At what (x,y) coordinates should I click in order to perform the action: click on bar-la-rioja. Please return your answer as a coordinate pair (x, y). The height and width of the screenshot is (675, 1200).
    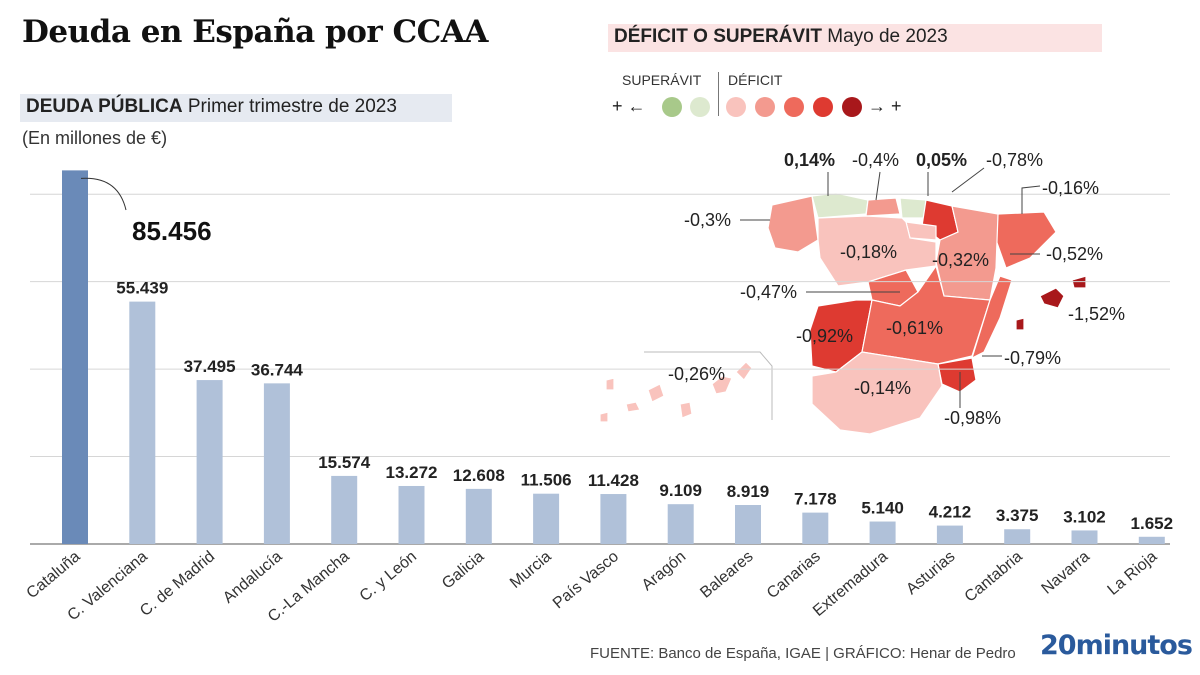
    Looking at the image, I should click on (1151, 540).